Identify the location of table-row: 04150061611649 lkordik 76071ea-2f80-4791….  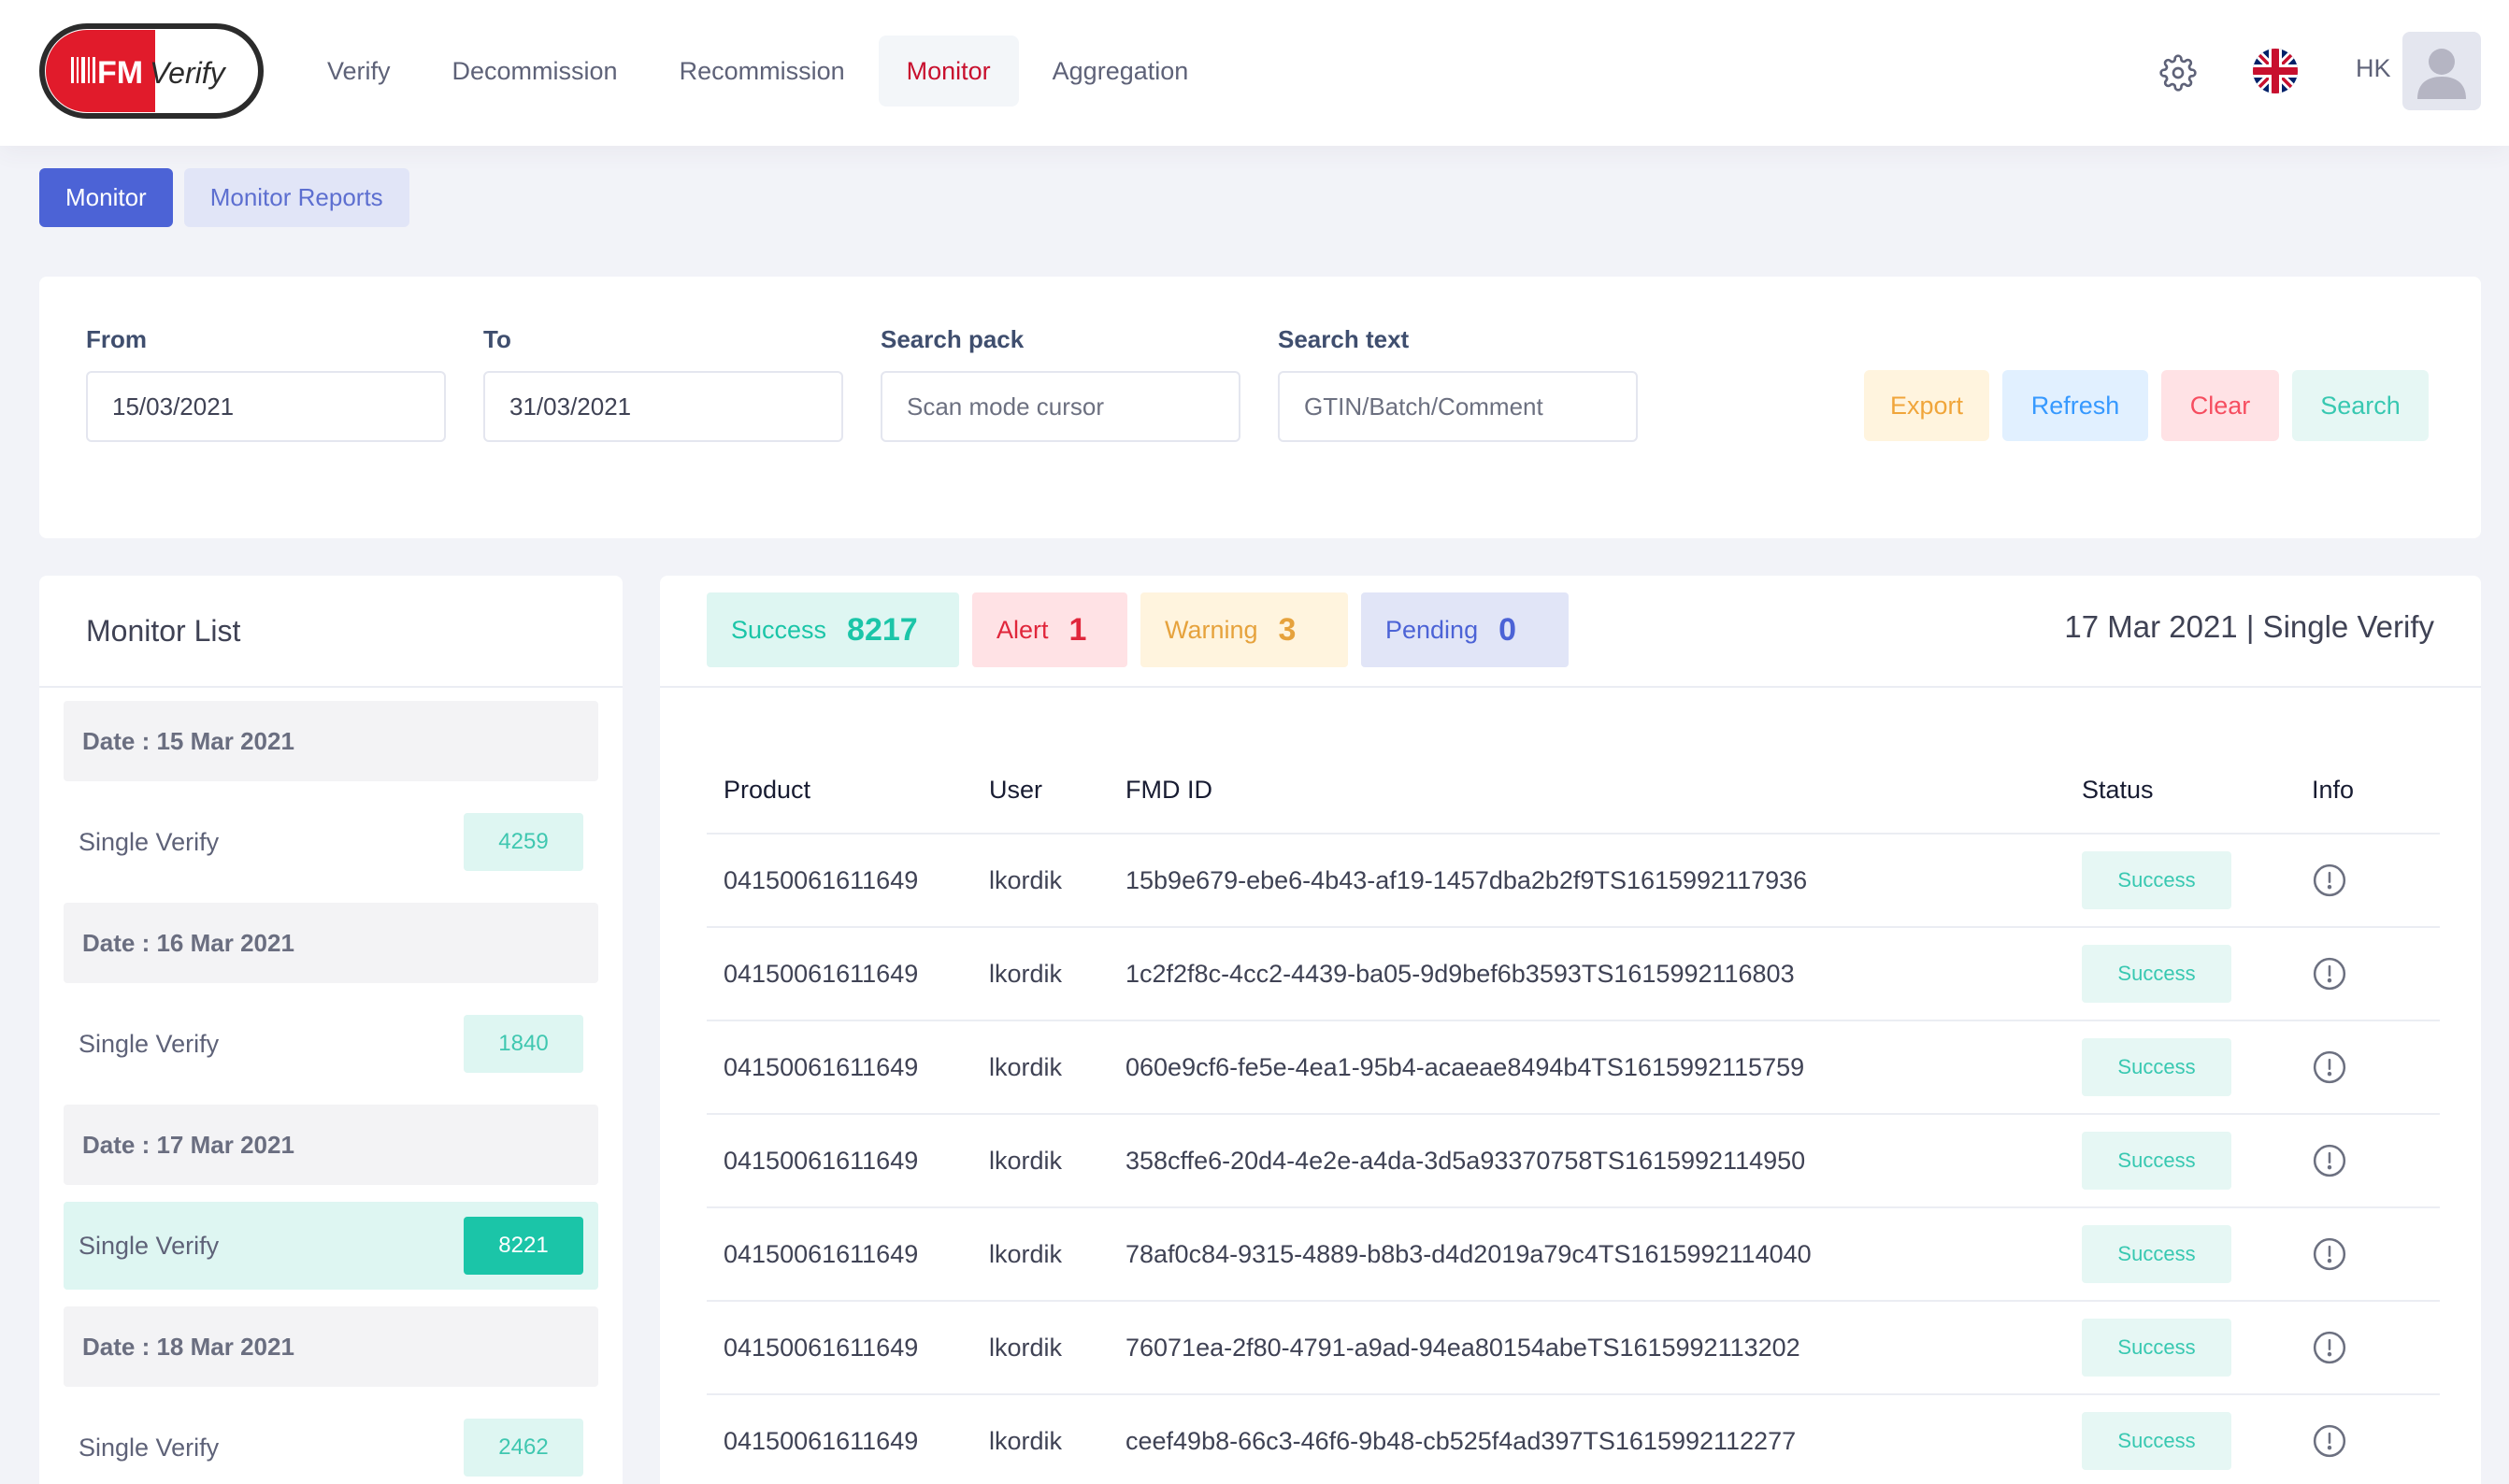
(1573, 1348).